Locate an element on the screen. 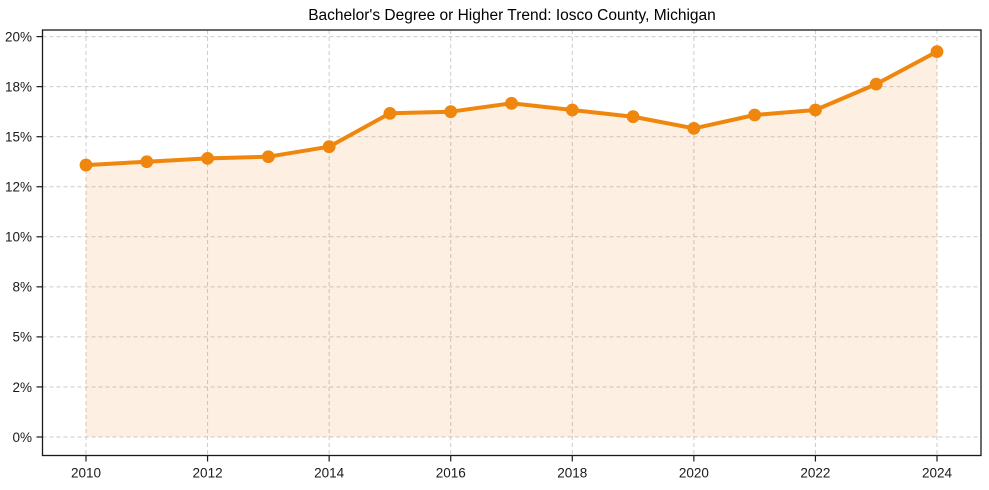  data-point-2022 is located at coordinates (815, 110).